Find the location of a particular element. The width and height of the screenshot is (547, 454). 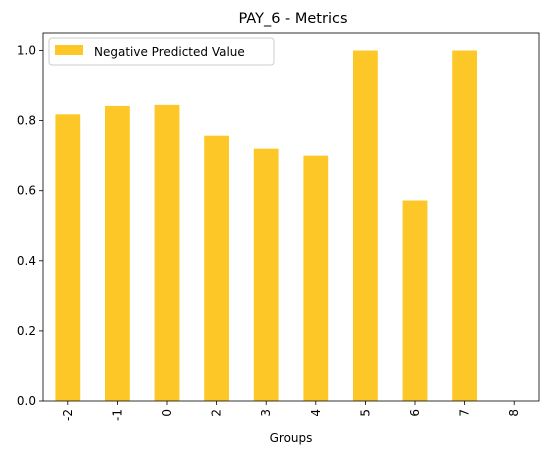

x-tick-label: 7 is located at coordinates (465, 413).